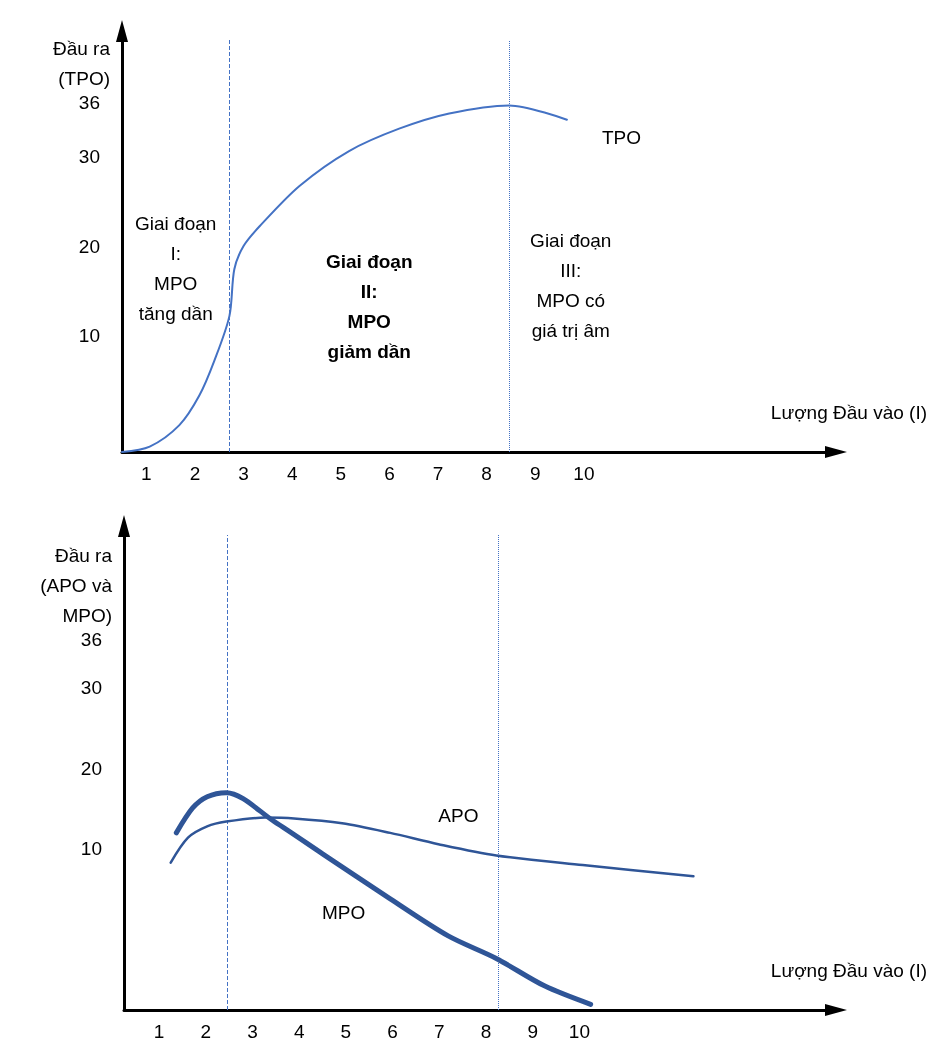 This screenshot has height=1052, width=938. What do you see at coordinates (81, 63) in the screenshot?
I see `y-axis-title: Đầu ra (TPO)` at bounding box center [81, 63].